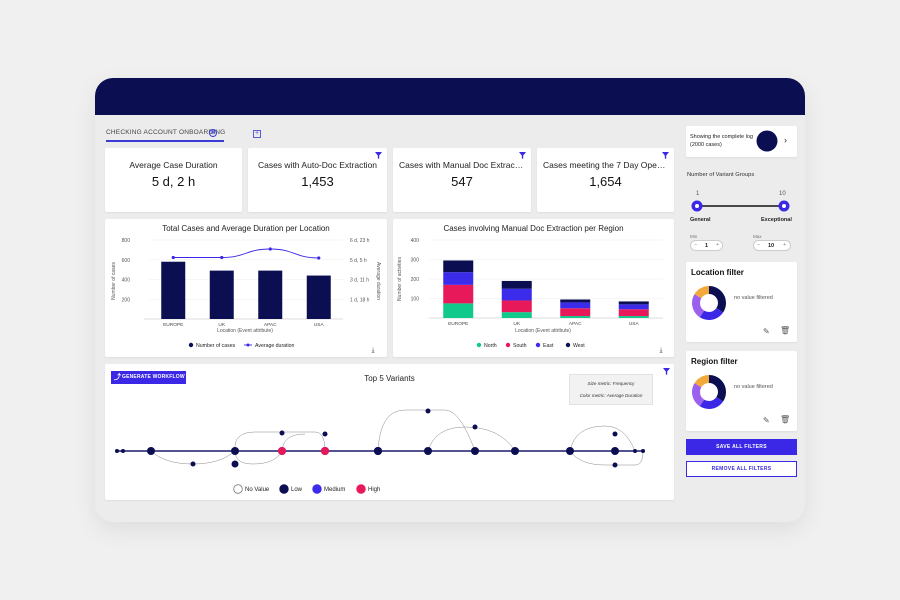 Image resolution: width=900 pixels, height=600 pixels. I want to click on variant-legend-label: No Value, so click(257, 490).